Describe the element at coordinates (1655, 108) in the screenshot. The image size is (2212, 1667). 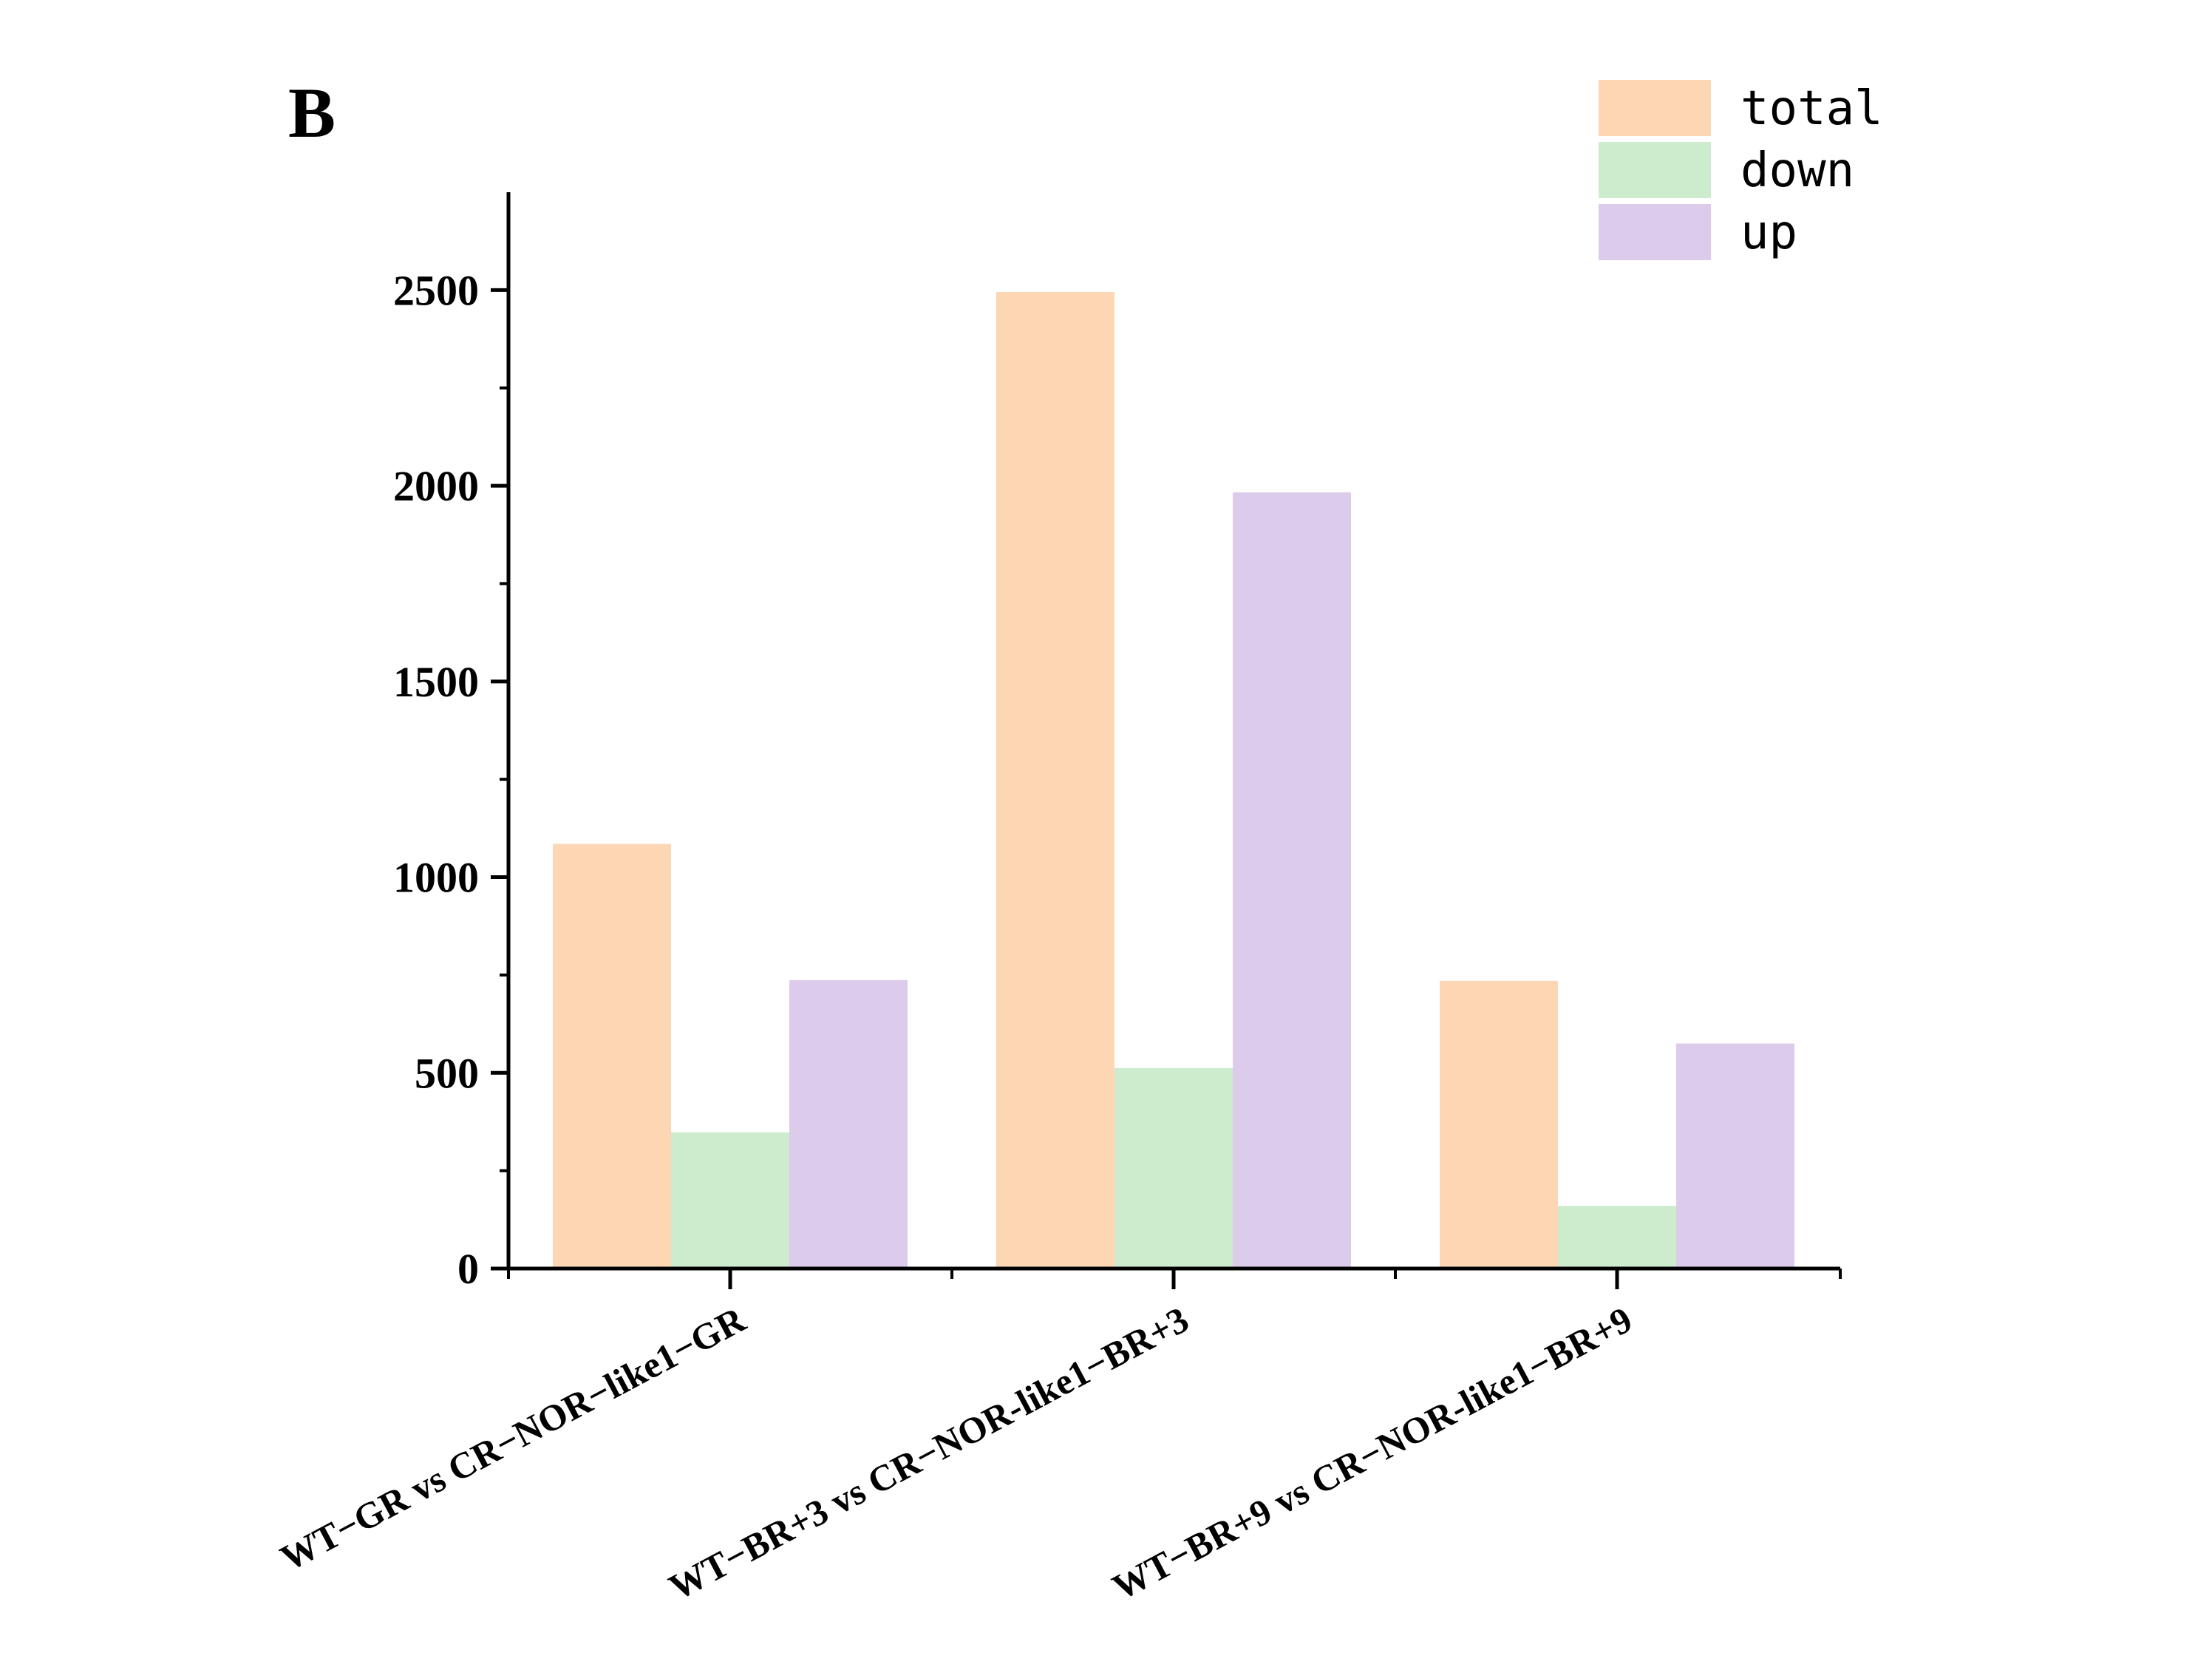
I see `legend-swatch-total` at that location.